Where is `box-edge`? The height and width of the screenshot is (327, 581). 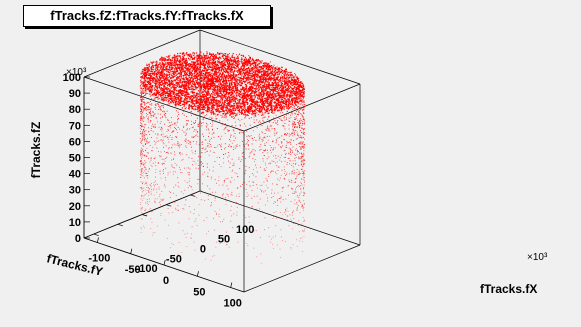 box-edge is located at coordinates (302, 107).